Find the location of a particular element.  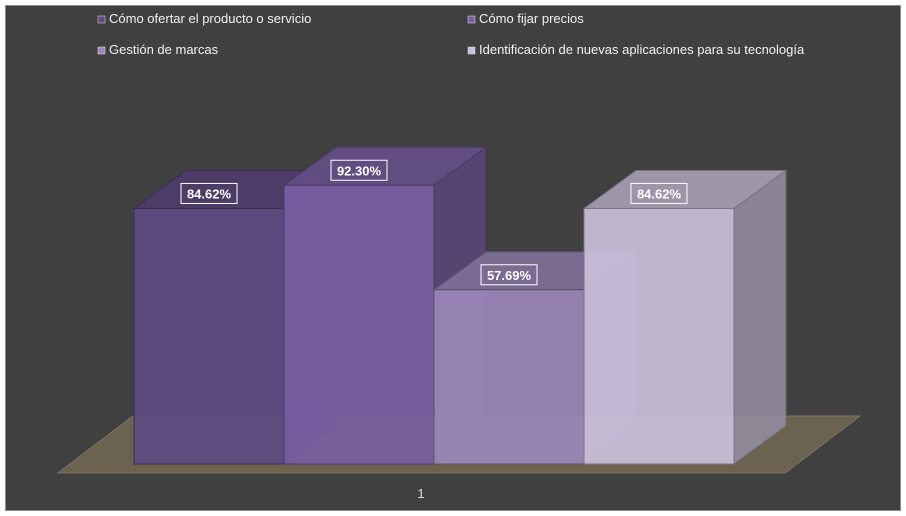

x-tick-label: 1 is located at coordinates (420, 493).